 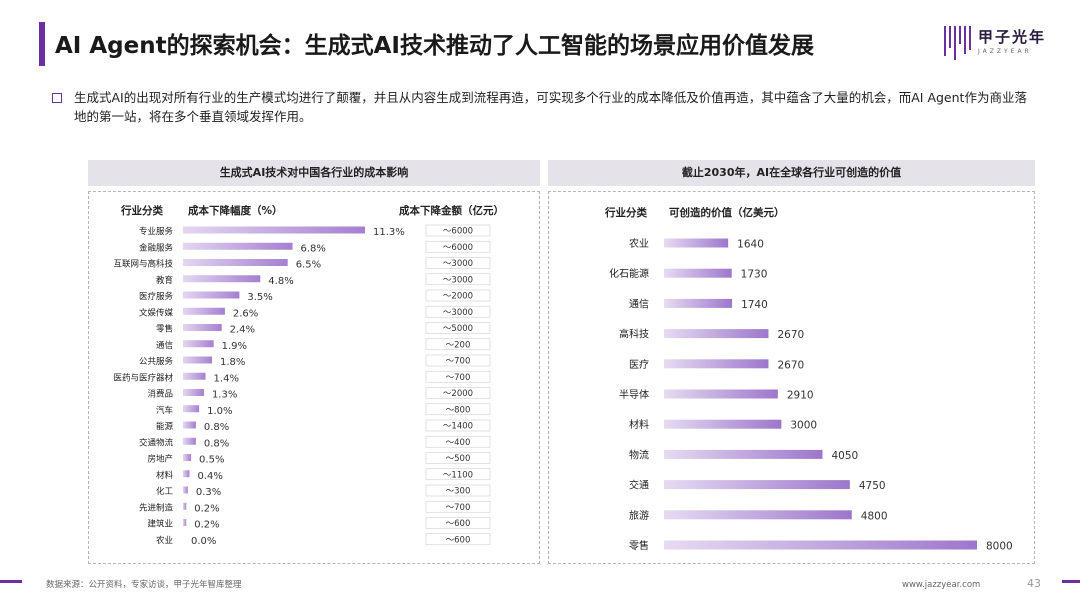 I want to click on value-label: 6.8%, so click(x=313, y=248).